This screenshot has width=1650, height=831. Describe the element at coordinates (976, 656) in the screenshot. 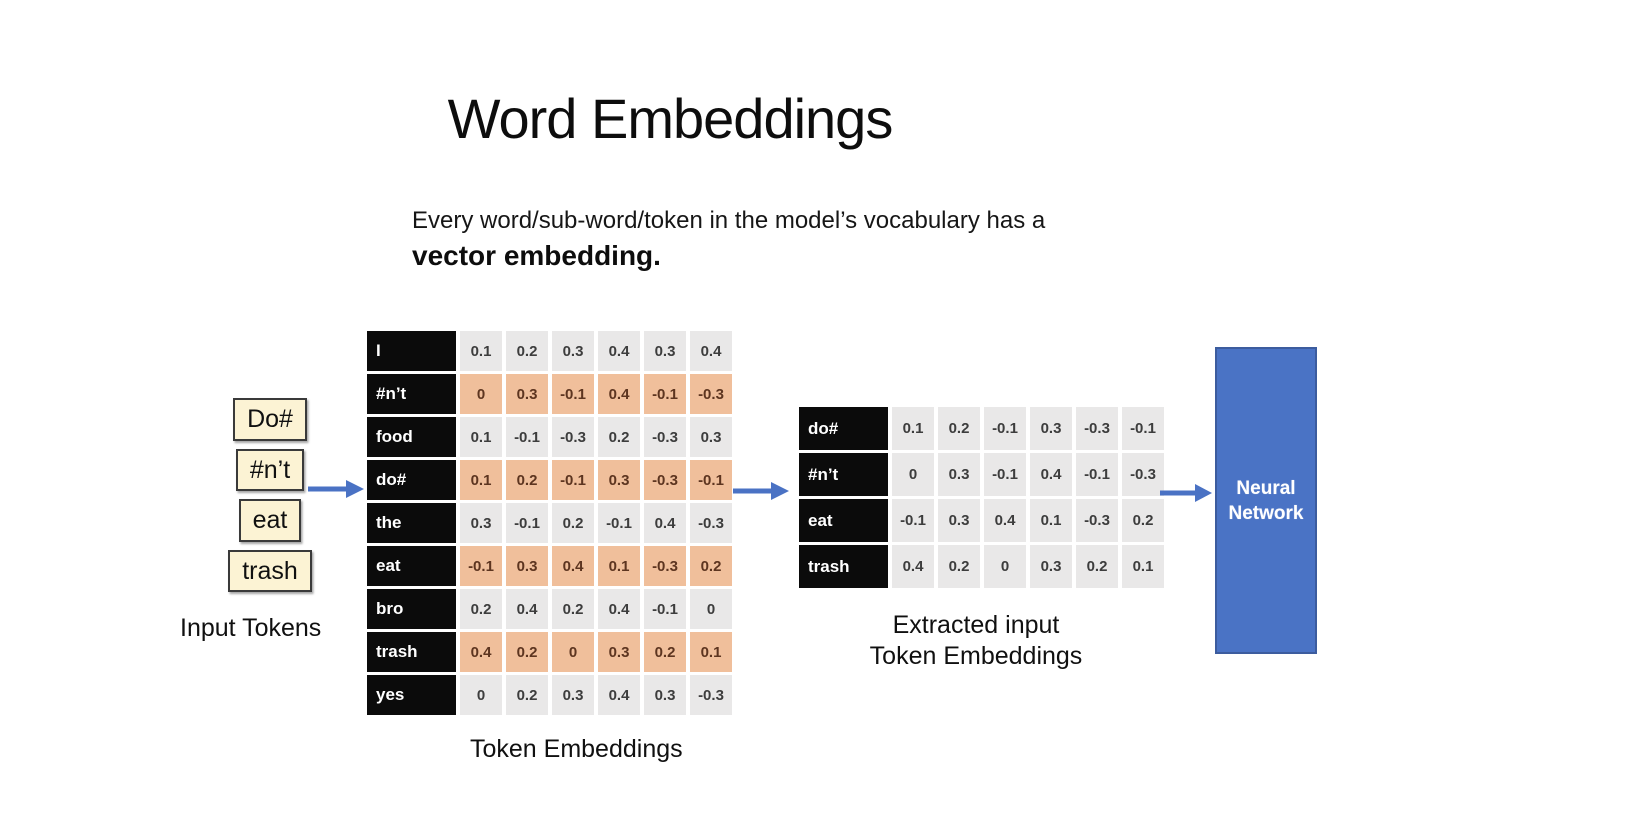

I see `extracted-label-line2: Token Embeddings` at that location.